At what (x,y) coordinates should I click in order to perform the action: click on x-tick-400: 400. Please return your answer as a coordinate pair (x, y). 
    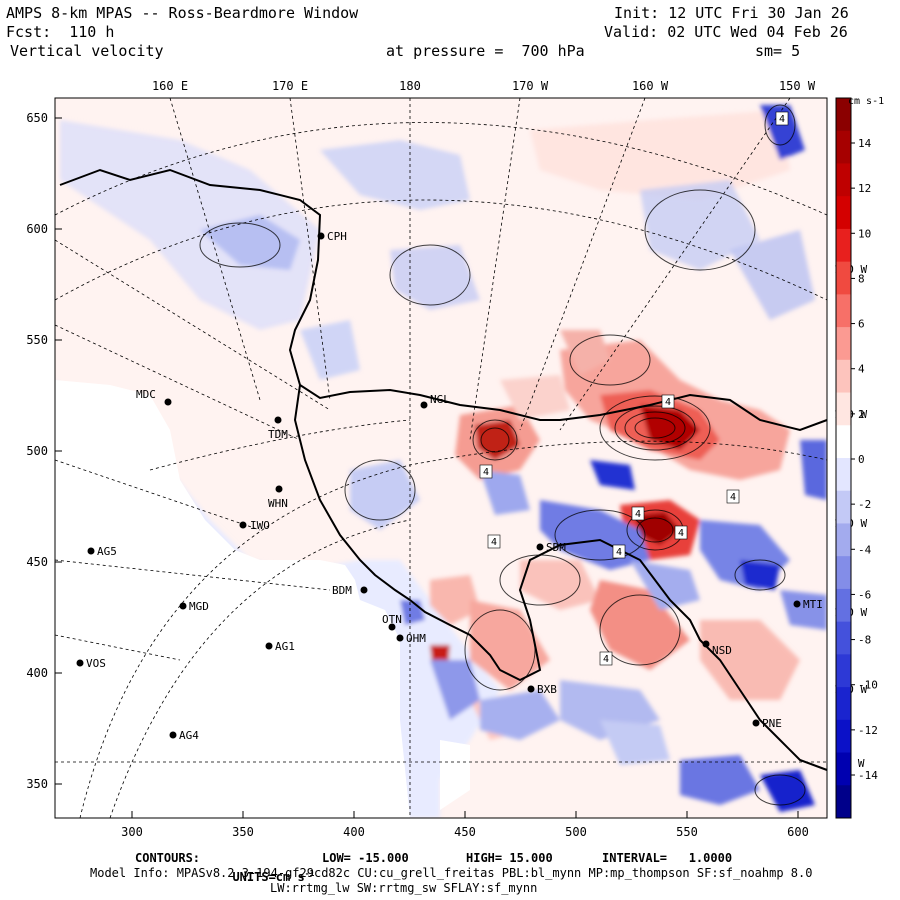
    Looking at the image, I should click on (354, 832).